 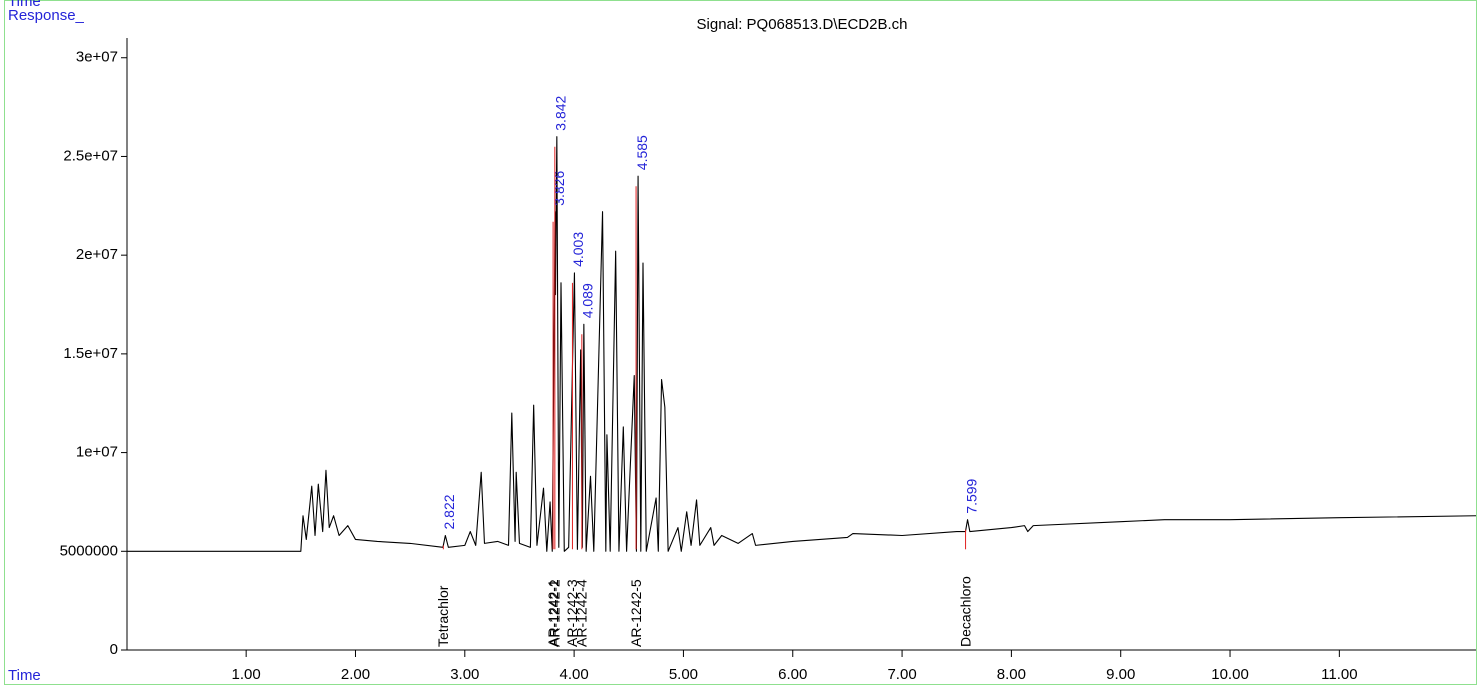 What do you see at coordinates (802, 24) in the screenshot?
I see `chart-title: Signal: PQ068513.D\ECD2B.ch` at bounding box center [802, 24].